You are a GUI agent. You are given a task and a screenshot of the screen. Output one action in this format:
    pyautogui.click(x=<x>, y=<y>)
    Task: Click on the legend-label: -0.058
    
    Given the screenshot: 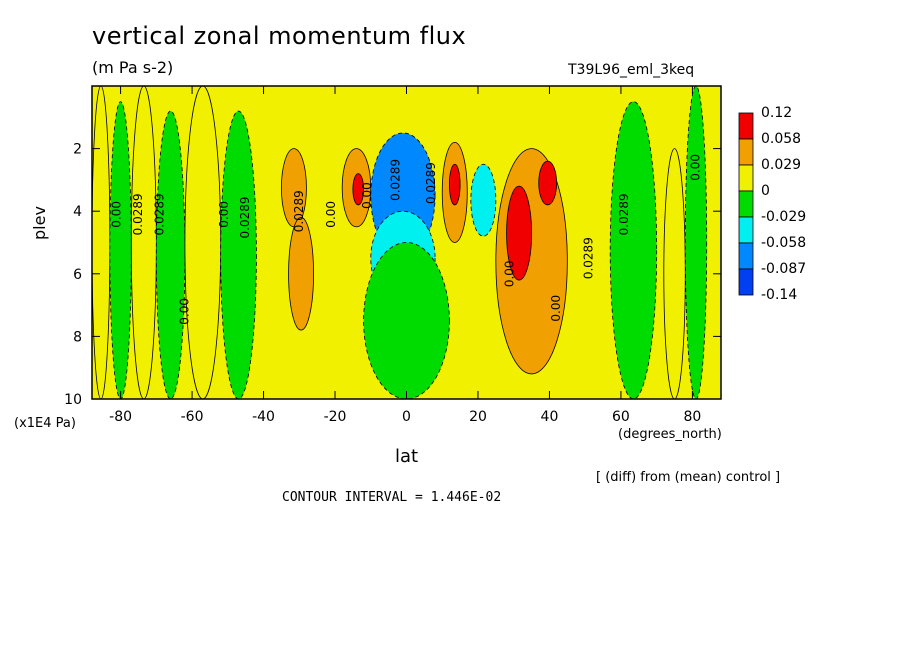 What is the action you would take?
    pyautogui.click(x=783, y=243)
    